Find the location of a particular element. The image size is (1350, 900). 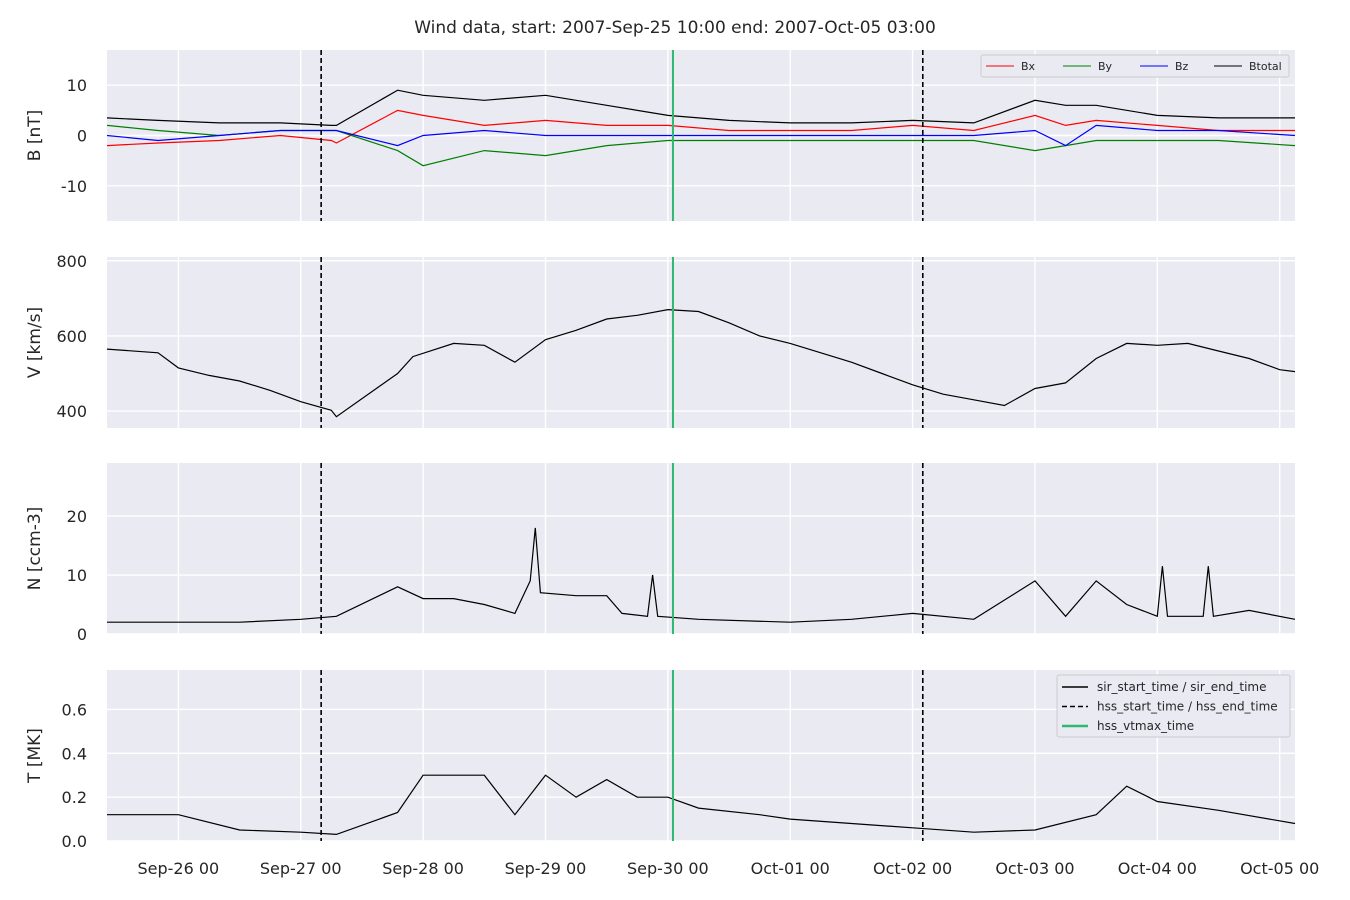

panel-t-ytick-label: 0.4 is located at coordinates (74, 753).